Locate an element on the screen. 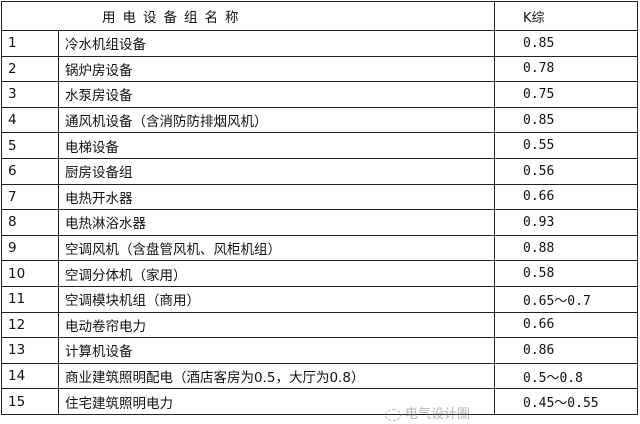  row-number: 6 is located at coordinates (30, 171).